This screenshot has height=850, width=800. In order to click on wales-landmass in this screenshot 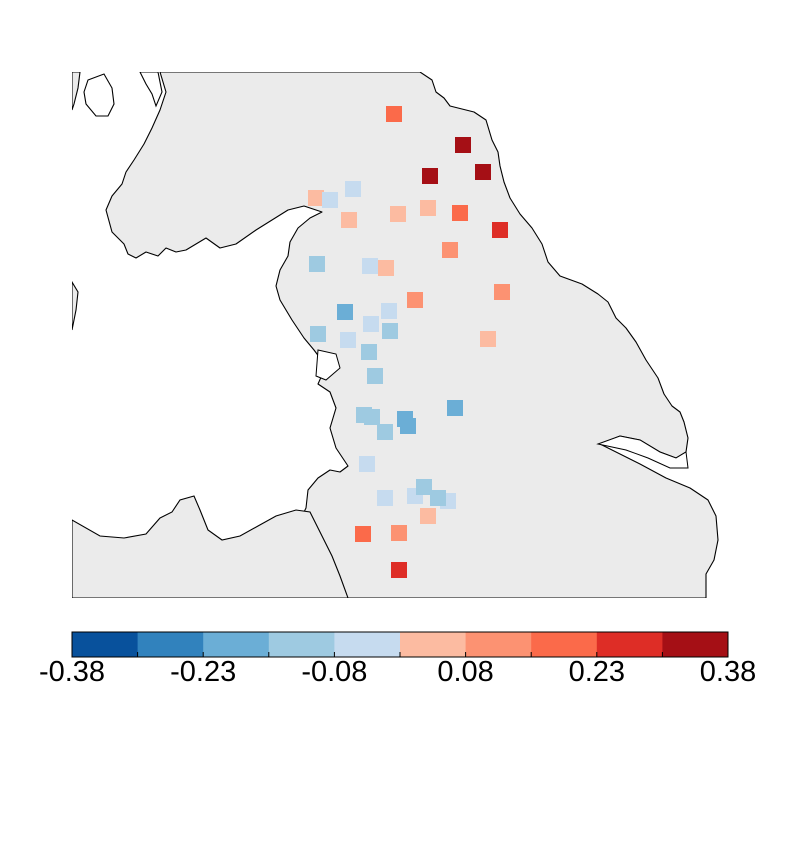, I will do `click(210, 546)`.